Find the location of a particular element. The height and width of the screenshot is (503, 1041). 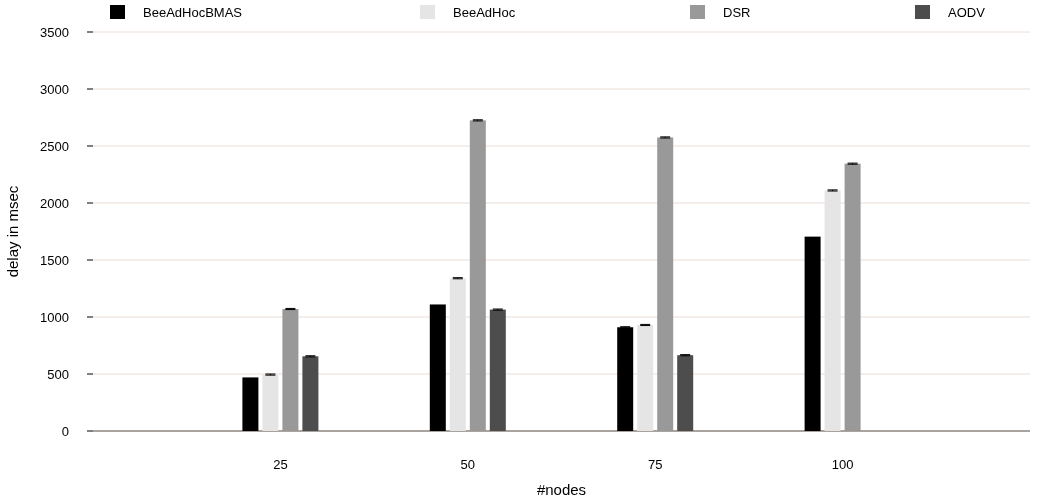

y-tick-label: 3000 is located at coordinates (54, 89).